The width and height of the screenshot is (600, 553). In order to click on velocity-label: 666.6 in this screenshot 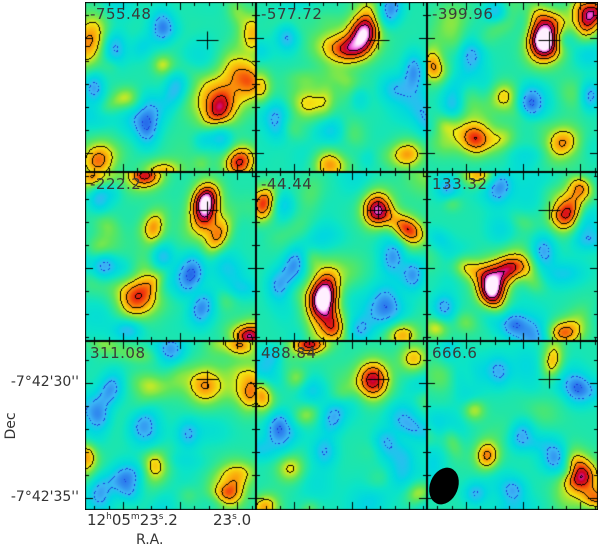, I will do `click(455, 353)`.